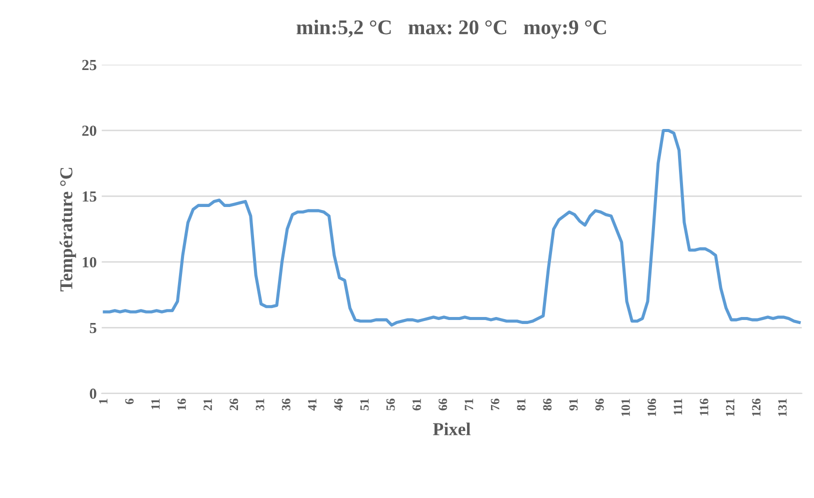 This screenshot has height=498, width=814. Describe the element at coordinates (234, 404) in the screenshot. I see `x-tick-label: 26` at that location.